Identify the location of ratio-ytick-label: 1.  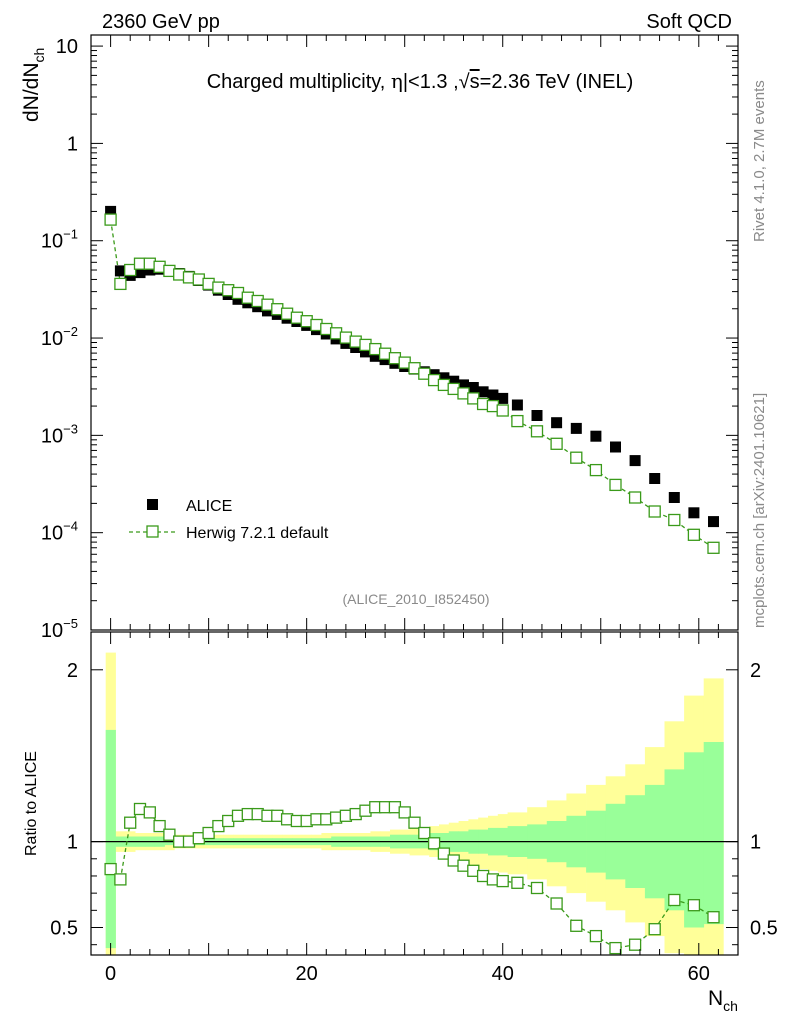
(72, 843).